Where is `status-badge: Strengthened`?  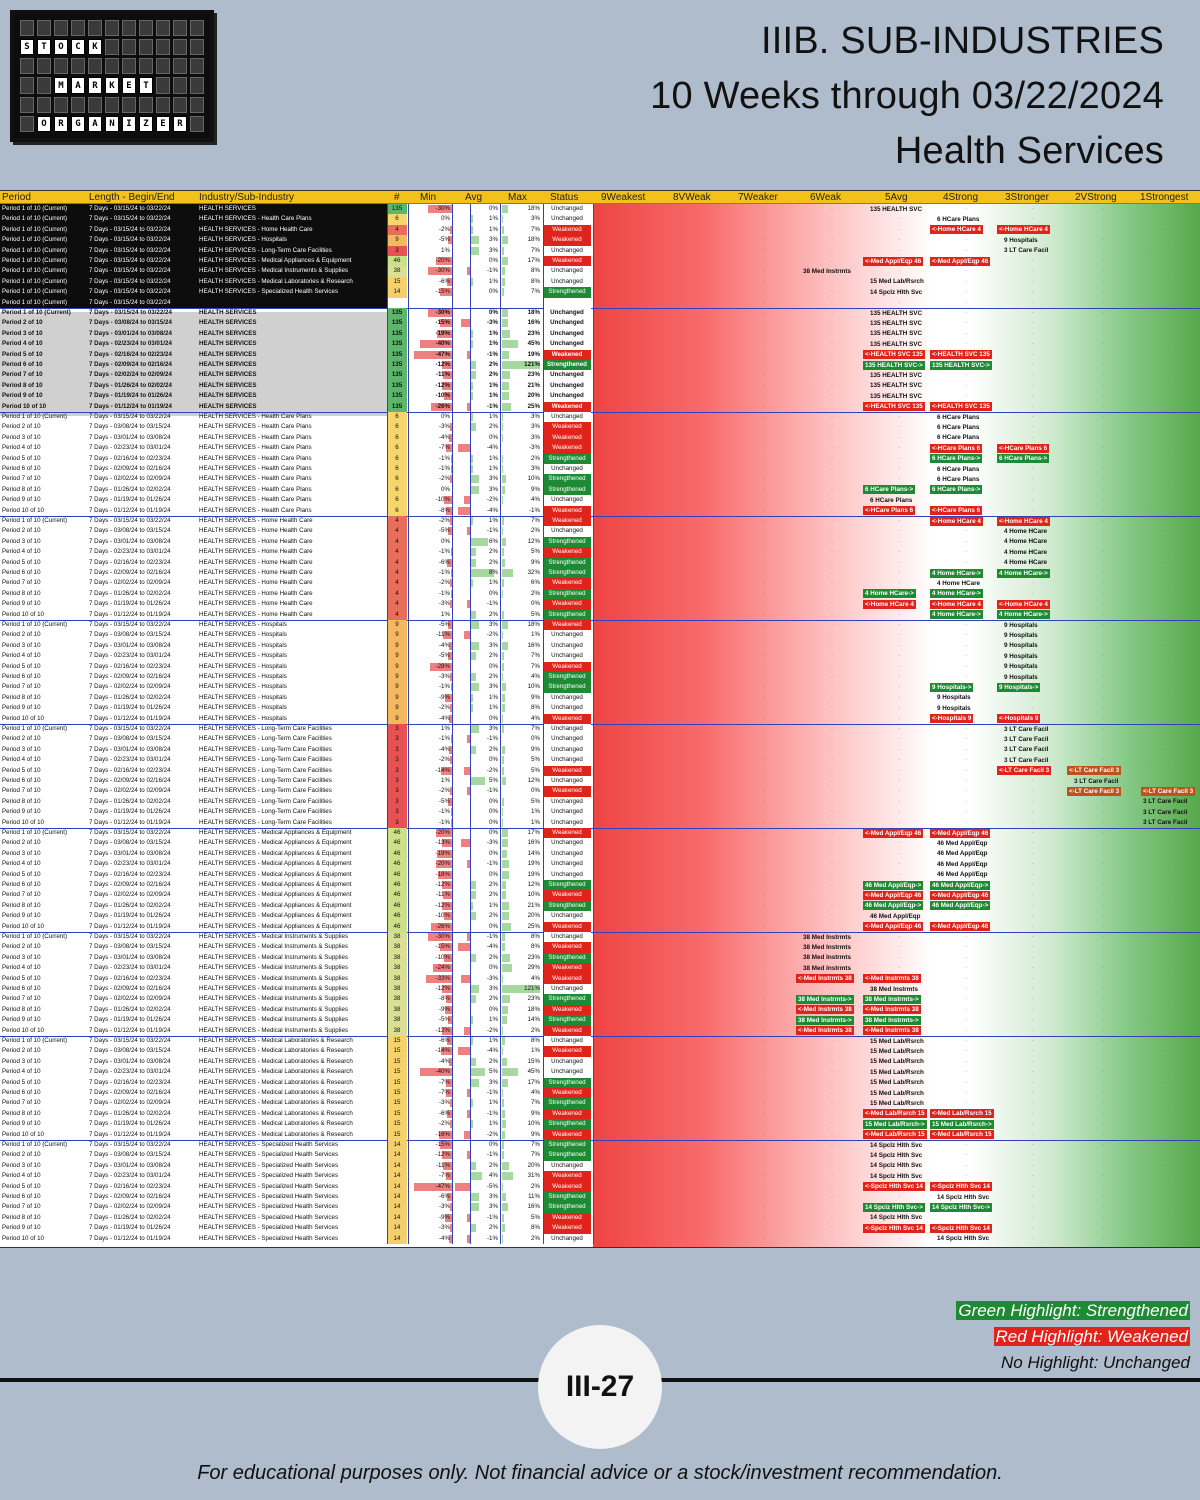 status-badge: Strengthened is located at coordinates (567, 614).